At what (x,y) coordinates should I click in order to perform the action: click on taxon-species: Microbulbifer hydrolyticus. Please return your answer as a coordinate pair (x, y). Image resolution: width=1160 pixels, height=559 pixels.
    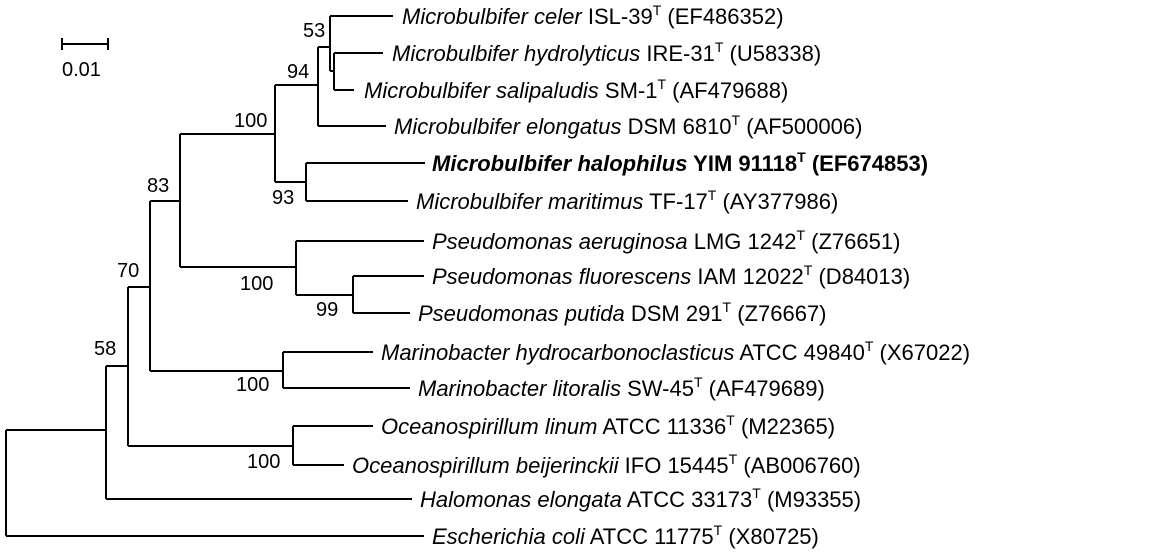
    Looking at the image, I should click on (516, 53).